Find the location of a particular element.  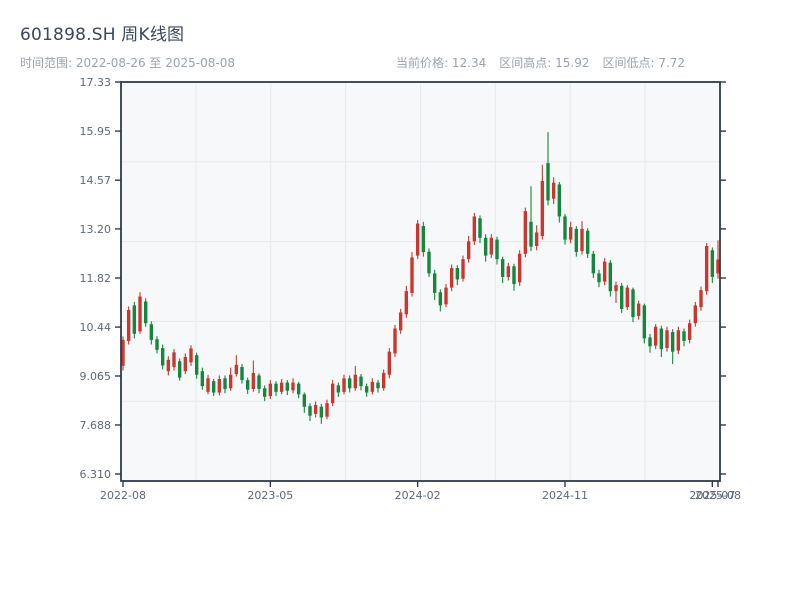

y-tick-label: 17.33 is located at coordinates (96, 82).